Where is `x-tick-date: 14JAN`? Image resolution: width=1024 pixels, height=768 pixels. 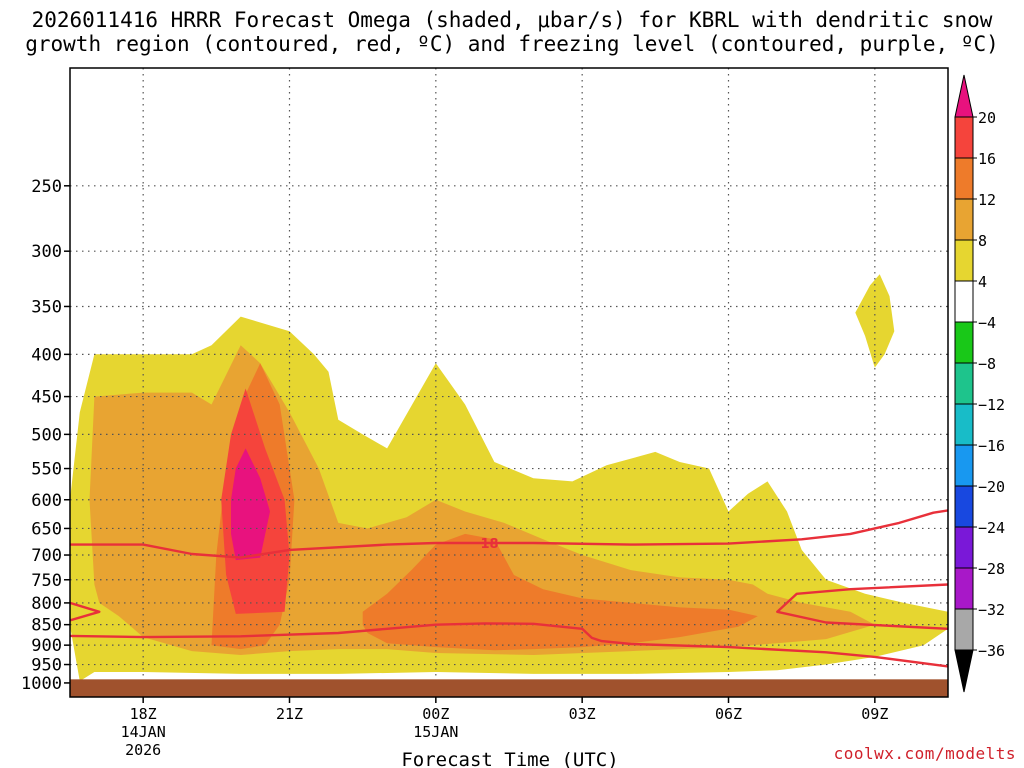
x-tick-date: 14JAN is located at coordinates (143, 732).